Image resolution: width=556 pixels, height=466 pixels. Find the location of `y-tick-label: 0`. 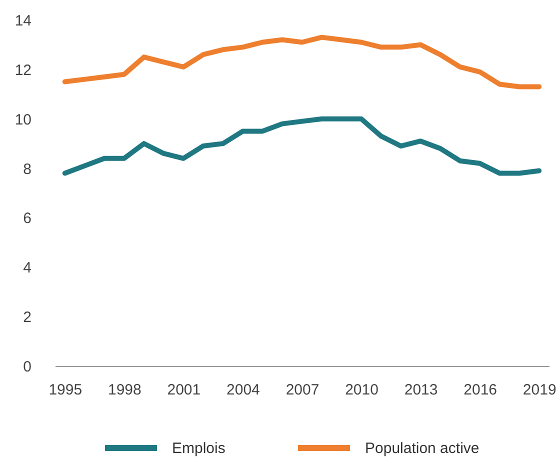

y-tick-label: 0 is located at coordinates (27, 367).